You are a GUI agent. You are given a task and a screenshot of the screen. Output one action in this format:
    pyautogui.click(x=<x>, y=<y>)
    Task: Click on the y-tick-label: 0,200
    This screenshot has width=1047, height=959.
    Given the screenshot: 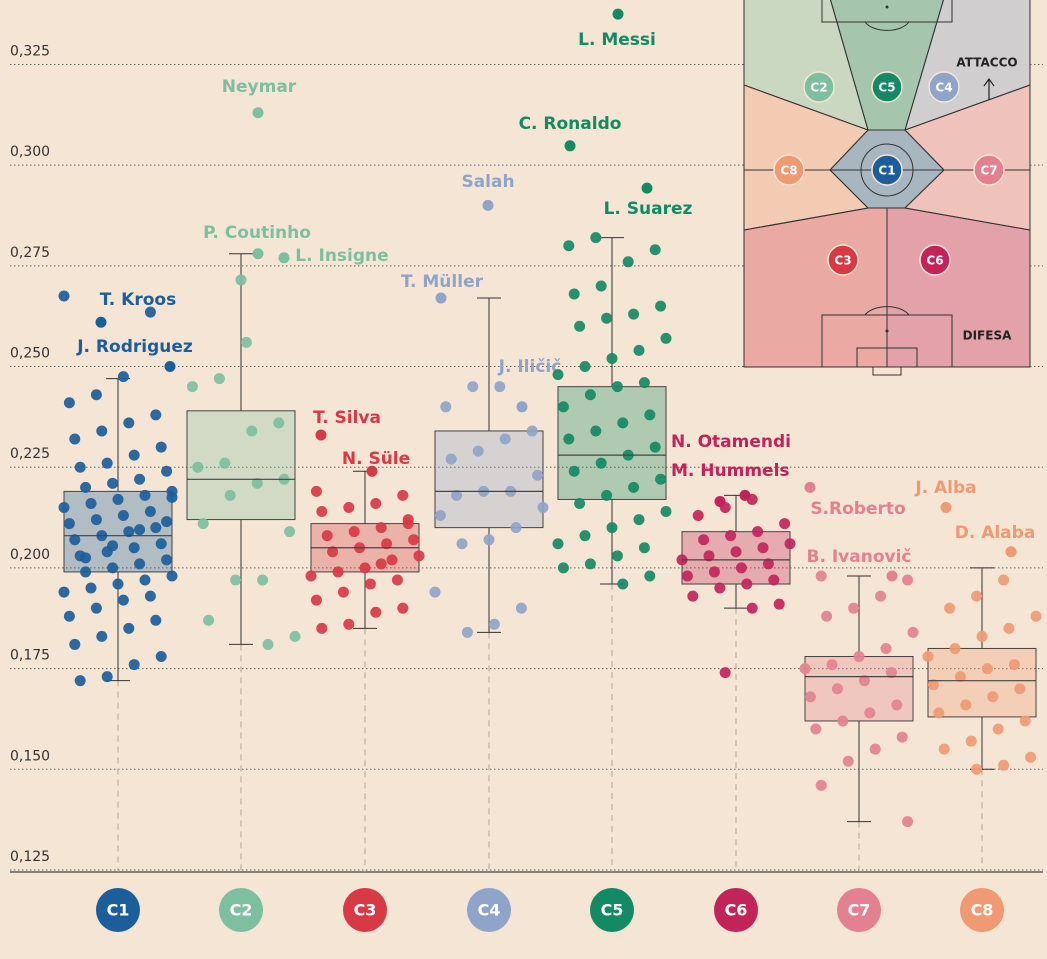 What is the action you would take?
    pyautogui.click(x=30, y=555)
    